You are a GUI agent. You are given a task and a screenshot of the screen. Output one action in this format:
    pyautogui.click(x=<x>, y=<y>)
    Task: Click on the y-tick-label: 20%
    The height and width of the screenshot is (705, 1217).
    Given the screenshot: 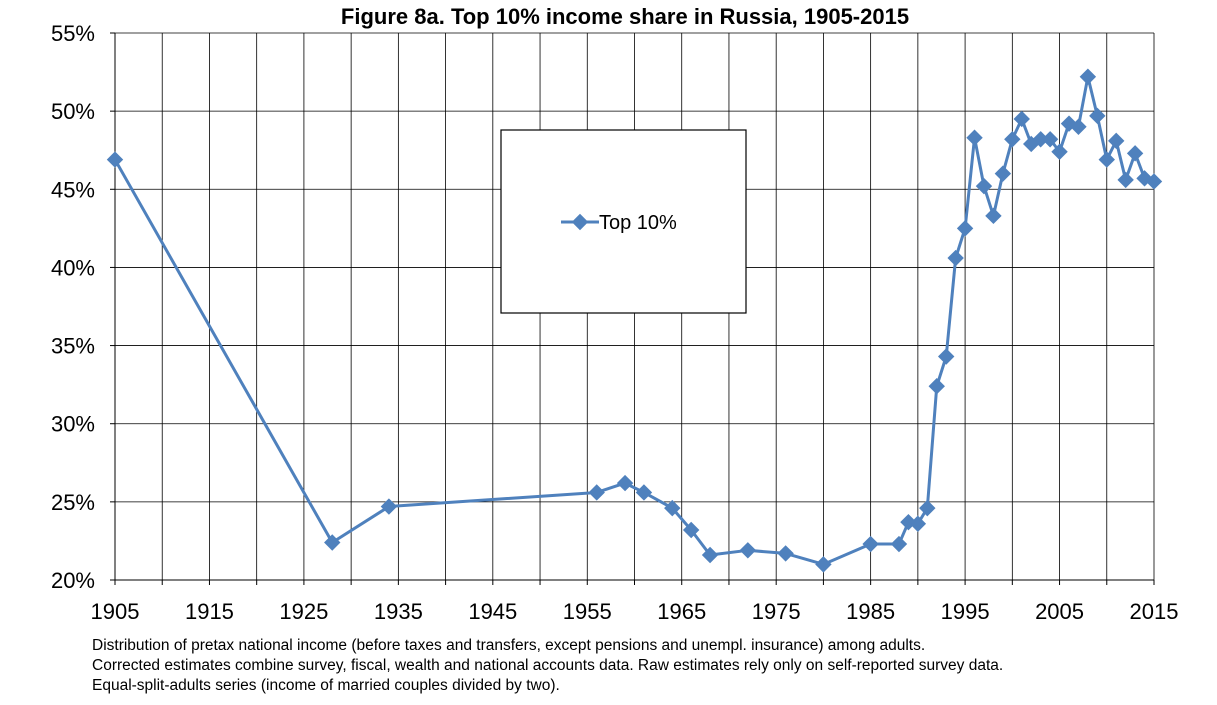 What is the action you would take?
    pyautogui.click(x=73, y=580)
    